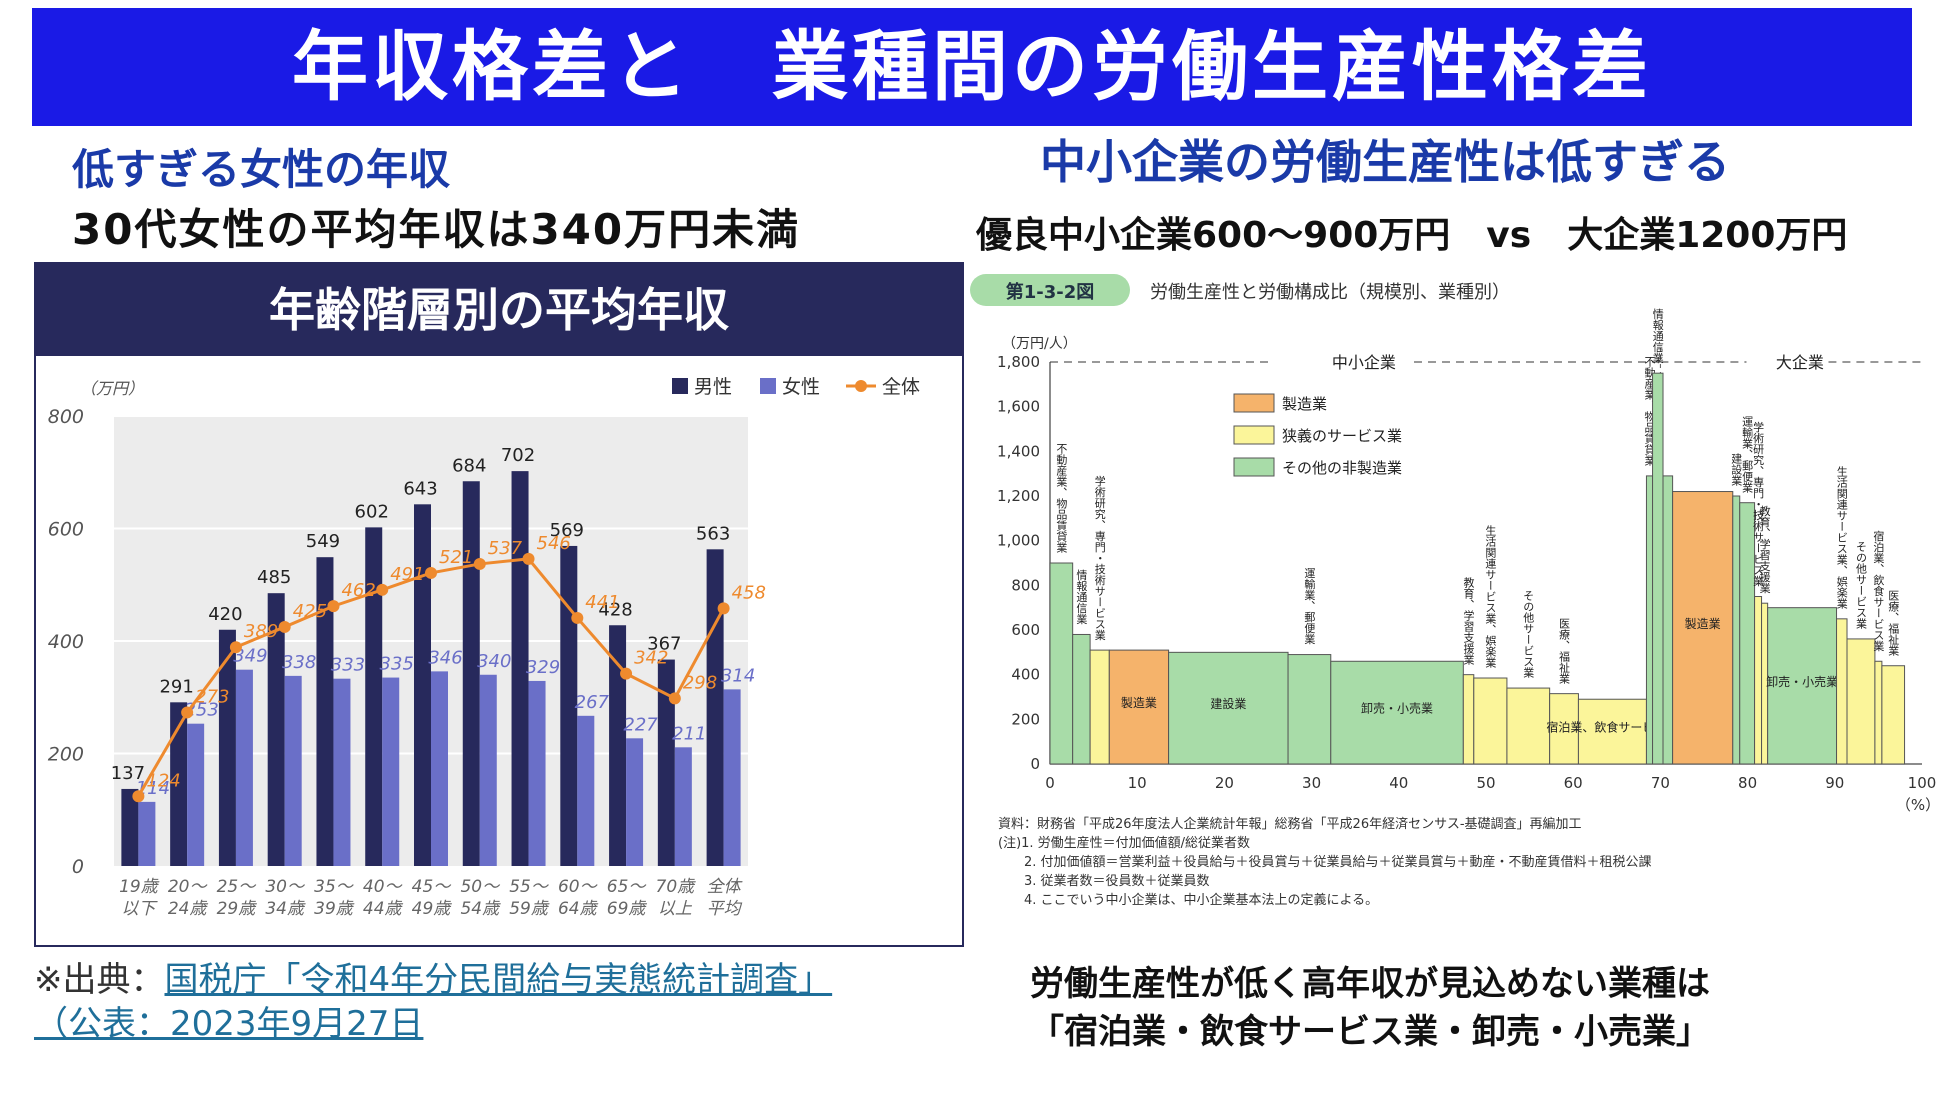 The image size is (1950, 1097). What do you see at coordinates (725, 909) in the screenshot?
I see `x-tick-label: 平均` at bounding box center [725, 909].